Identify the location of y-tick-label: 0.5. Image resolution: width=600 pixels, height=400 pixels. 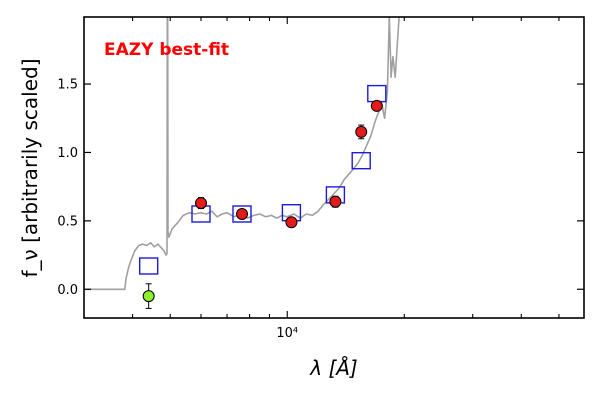
(67, 221).